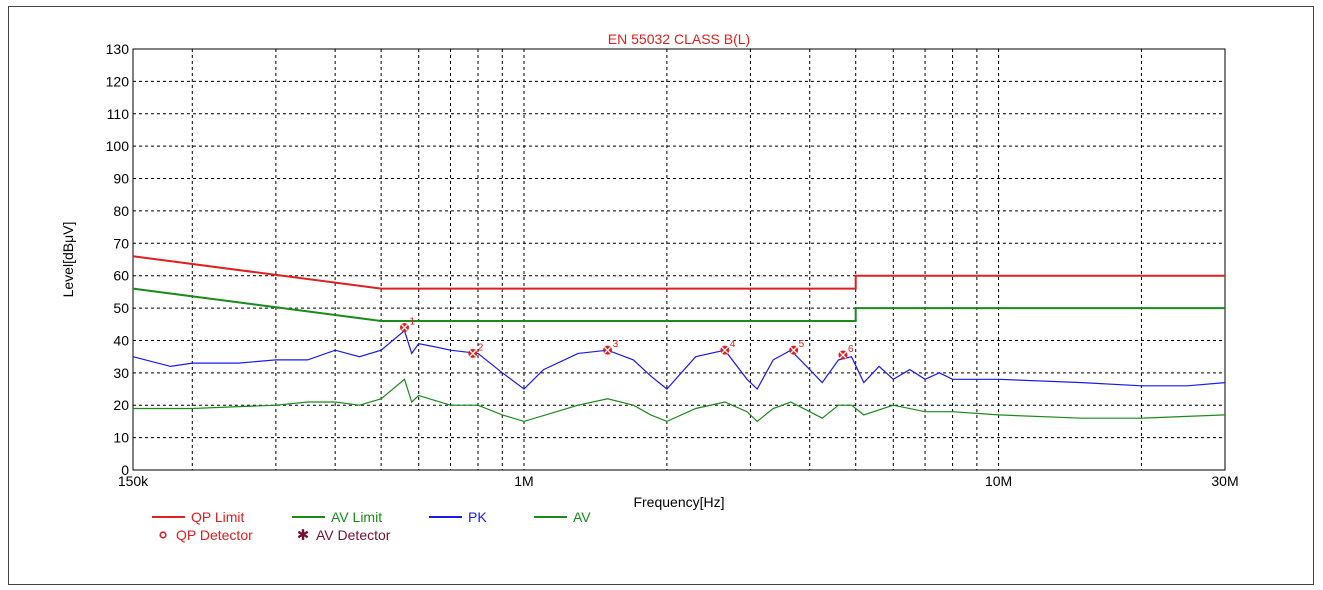 This screenshot has height=590, width=1323. Describe the element at coordinates (413, 322) in the screenshot. I see `peak-marker-label: 1` at that location.